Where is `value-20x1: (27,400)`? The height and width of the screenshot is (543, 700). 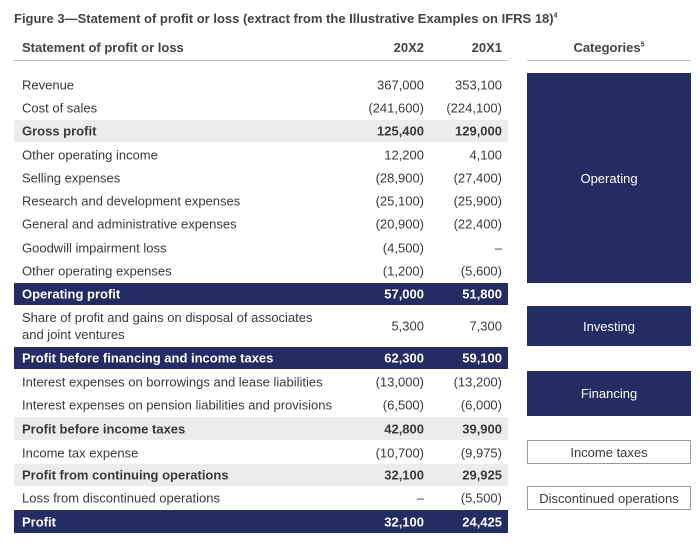 value-20x1: (27,400) is located at coordinates (477, 177).